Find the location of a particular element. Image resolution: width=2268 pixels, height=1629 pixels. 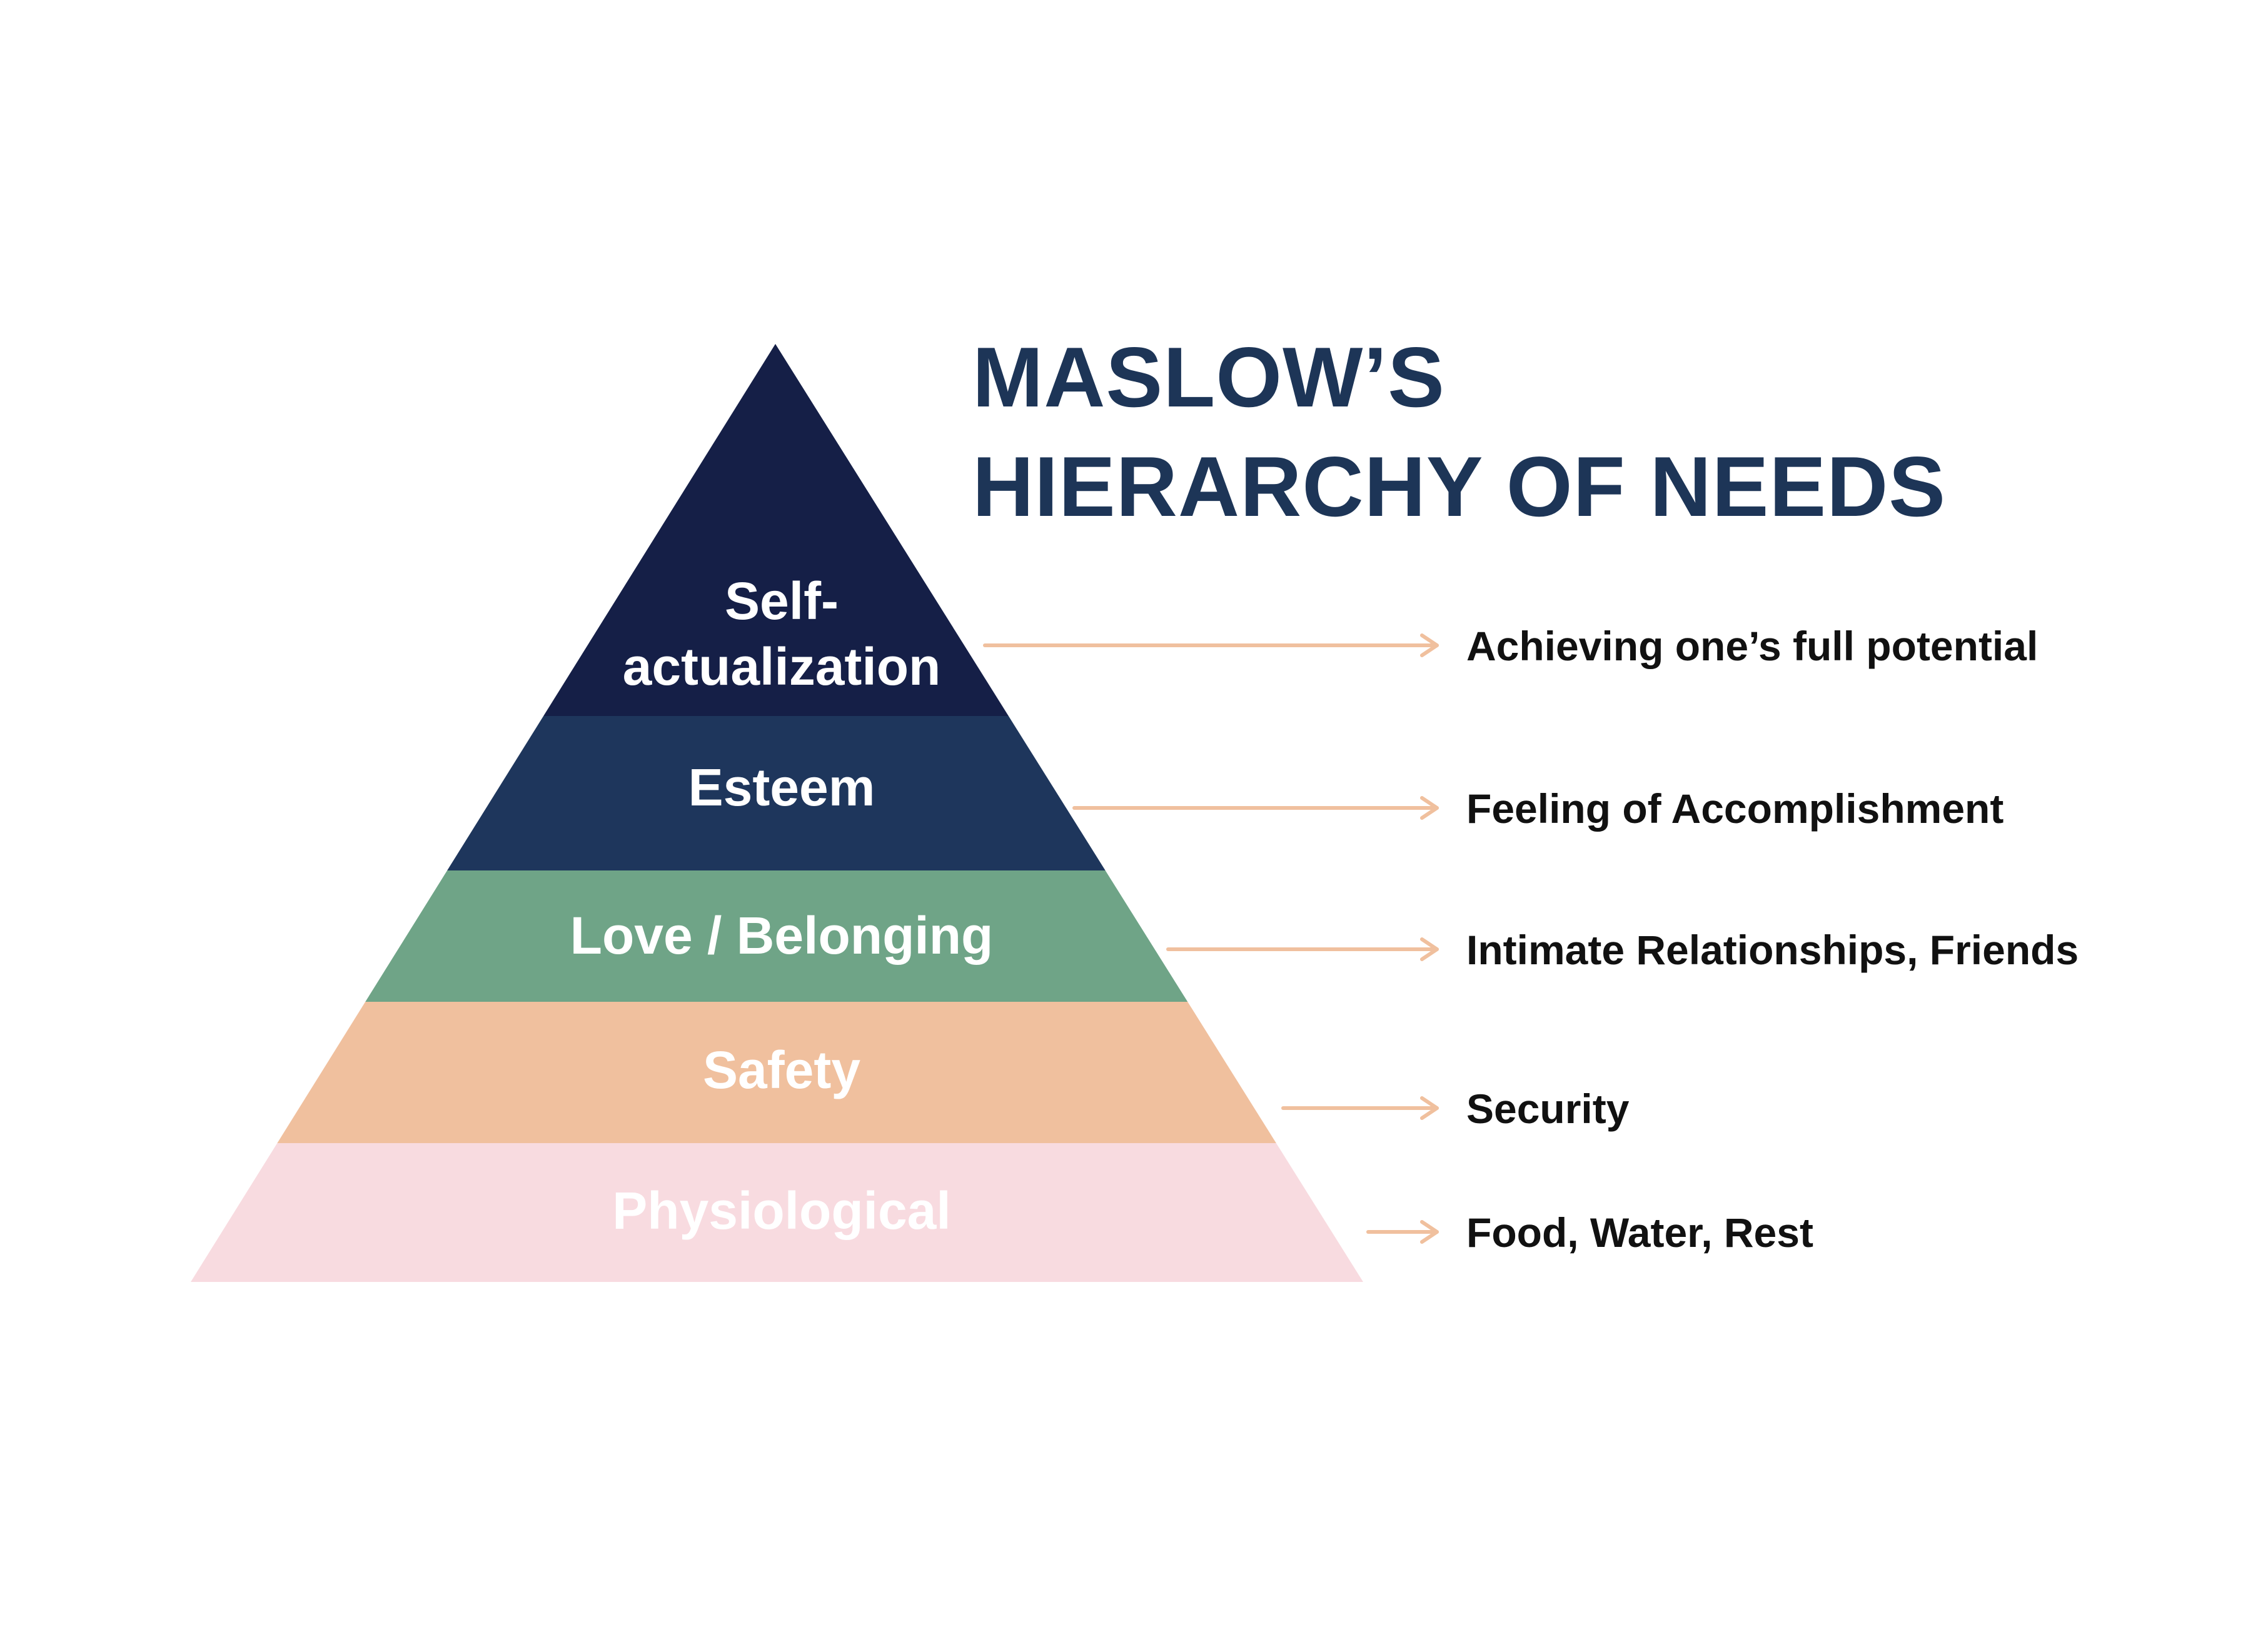

level-description: Achieving one’s full potential is located at coordinates (1752, 646).